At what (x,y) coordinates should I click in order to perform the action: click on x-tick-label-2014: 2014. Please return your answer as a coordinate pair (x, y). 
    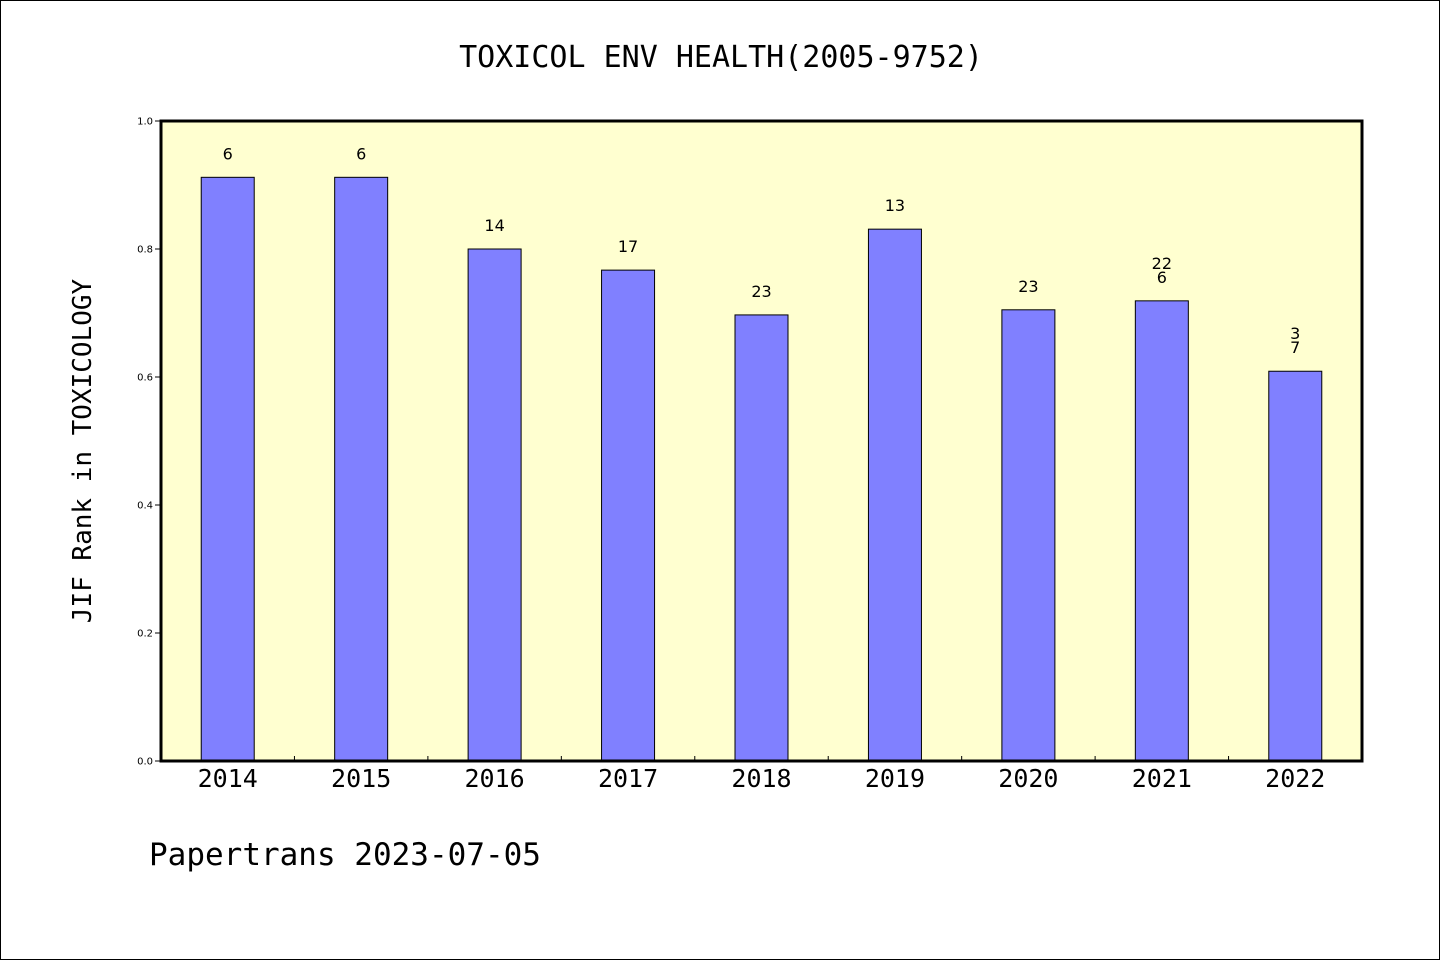
    Looking at the image, I should click on (228, 778).